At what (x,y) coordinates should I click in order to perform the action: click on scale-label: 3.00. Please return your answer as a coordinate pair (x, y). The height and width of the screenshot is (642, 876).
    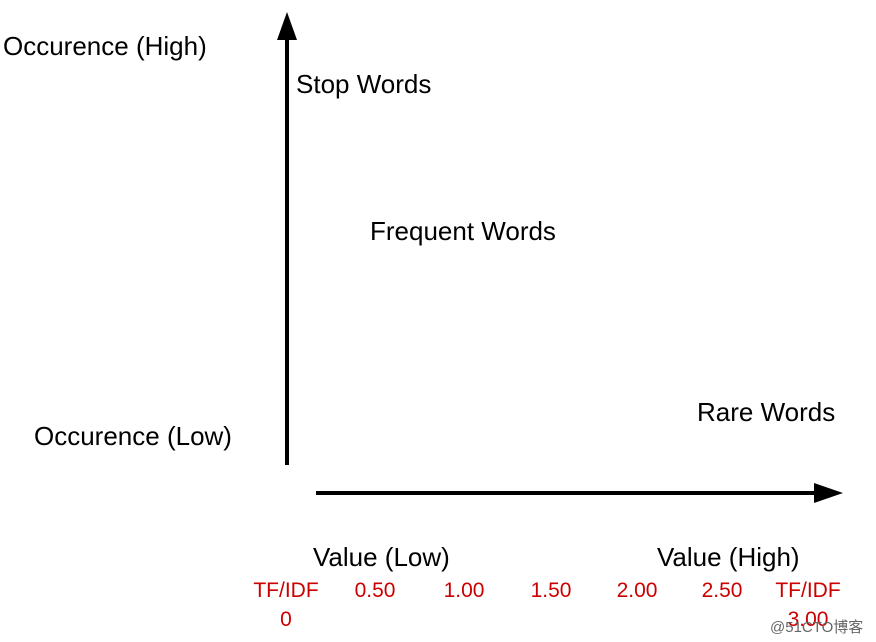
    Looking at the image, I should click on (808, 619).